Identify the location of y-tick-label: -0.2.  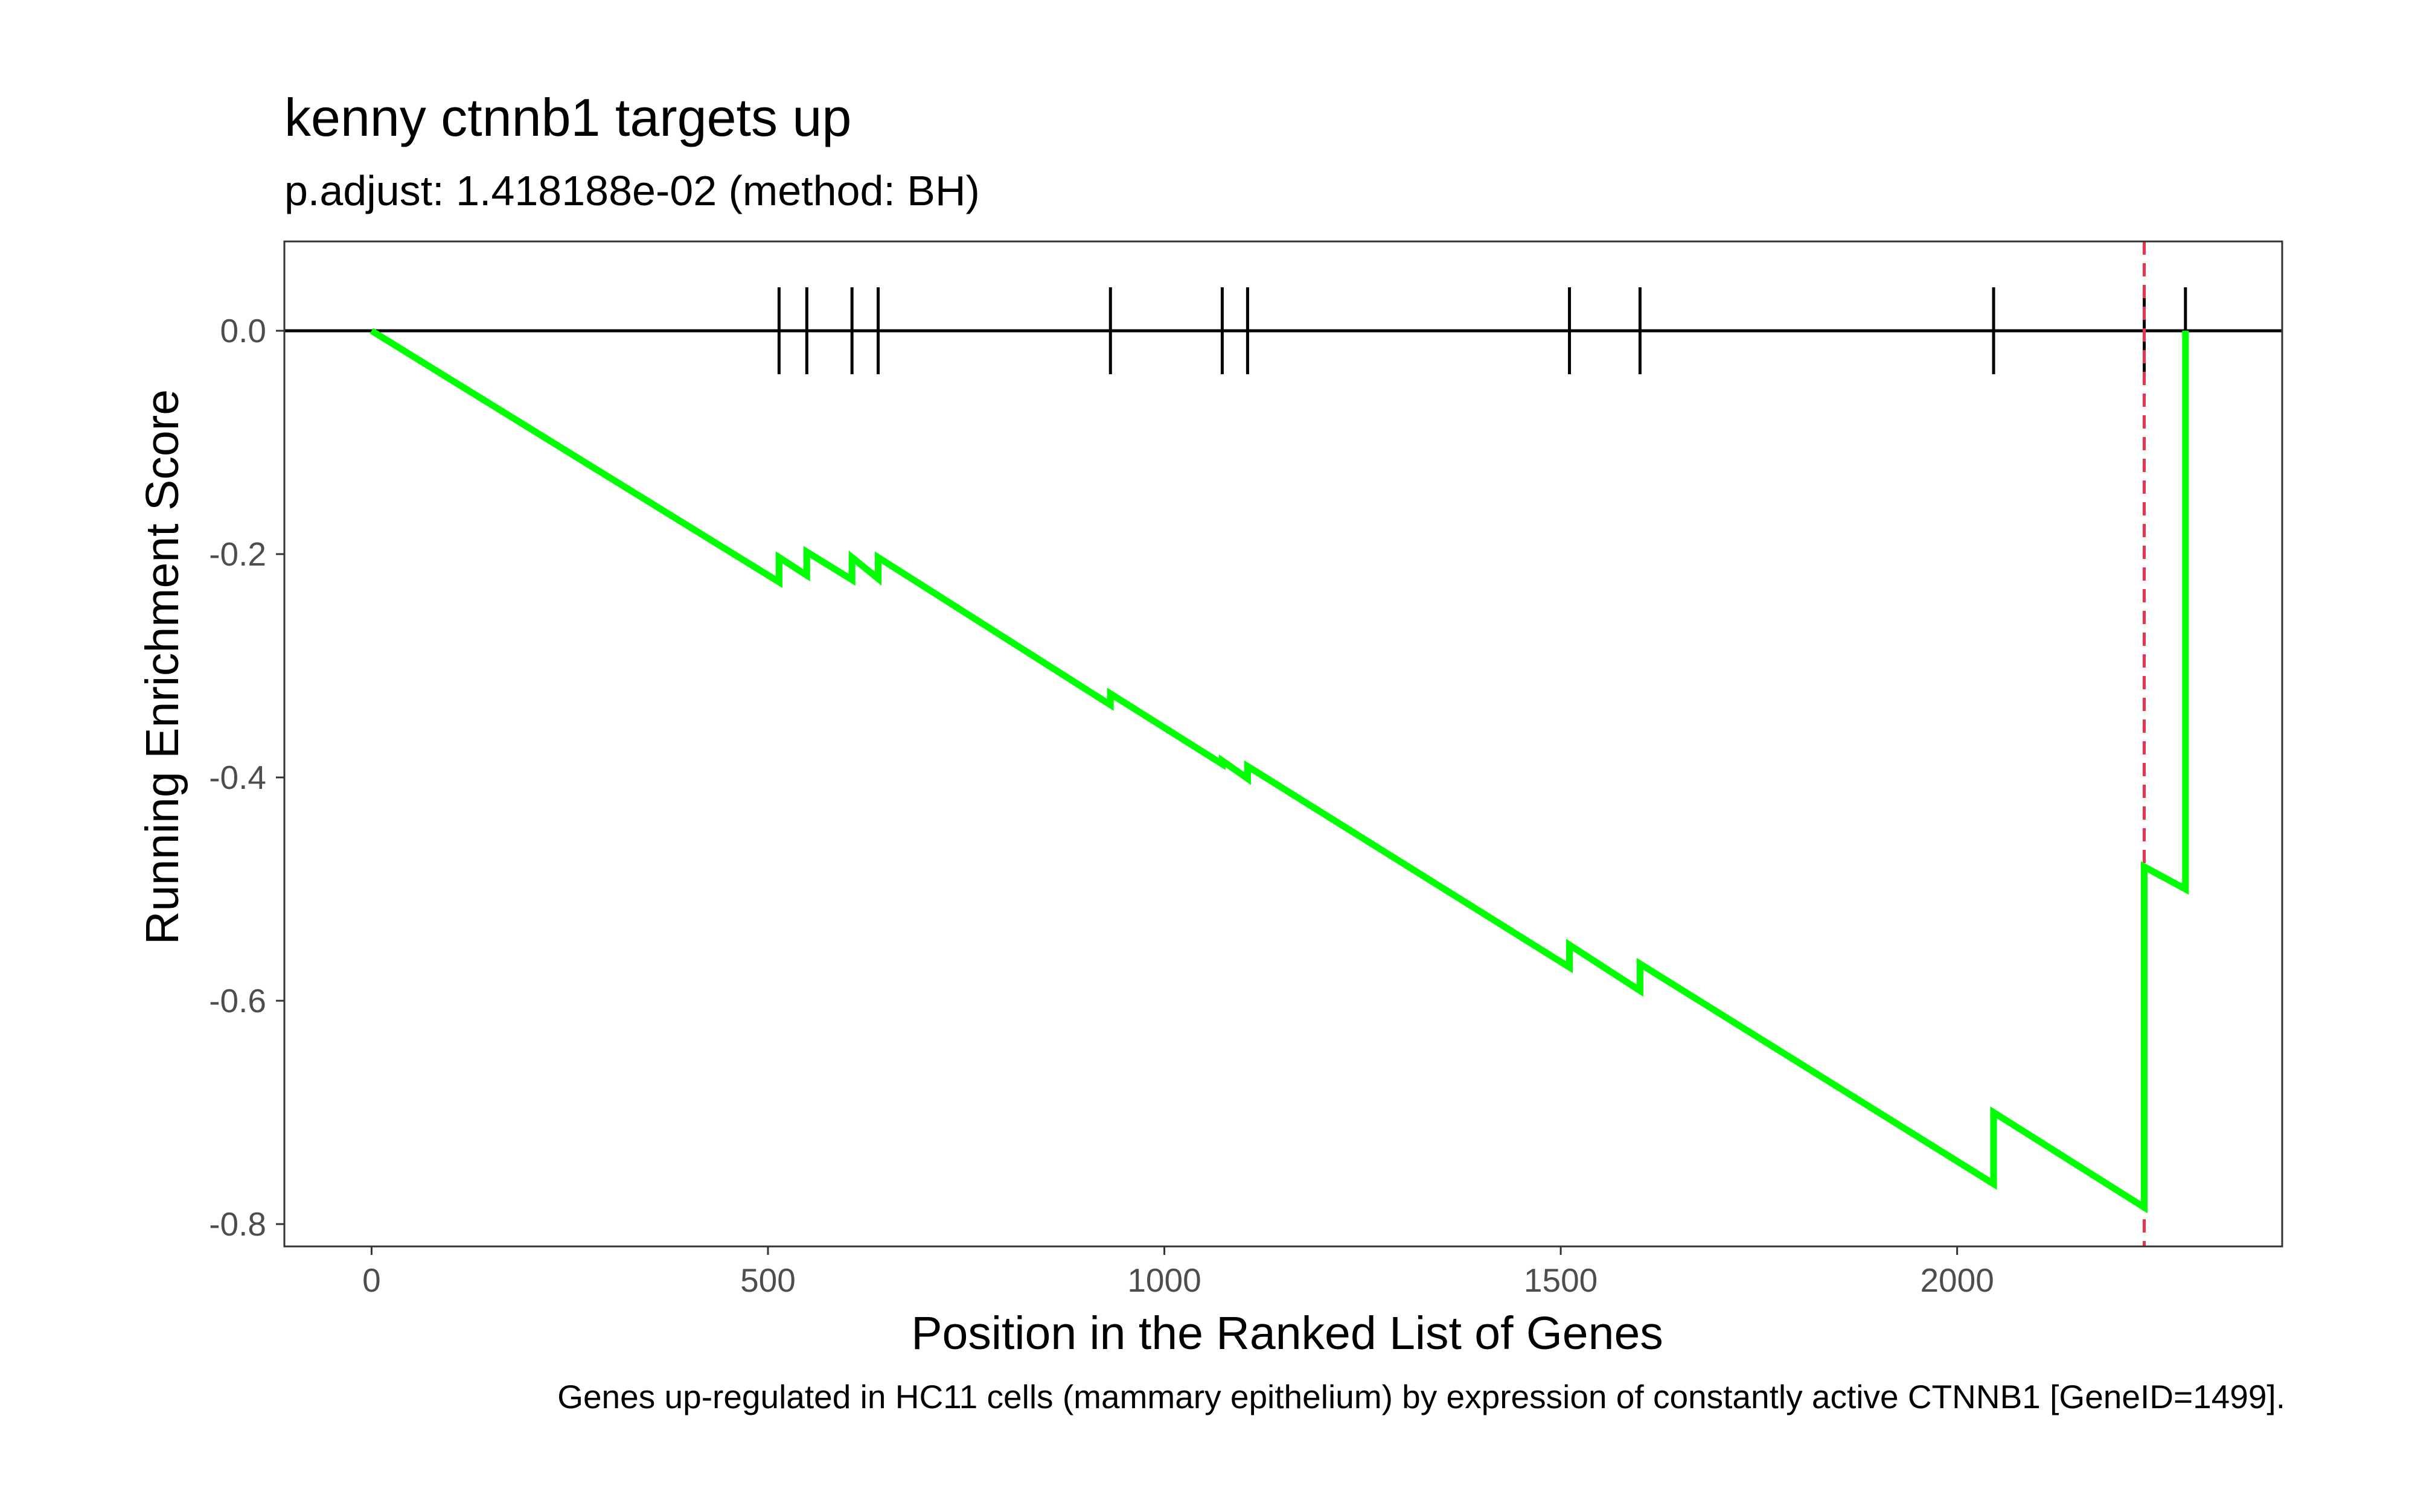
(237, 554).